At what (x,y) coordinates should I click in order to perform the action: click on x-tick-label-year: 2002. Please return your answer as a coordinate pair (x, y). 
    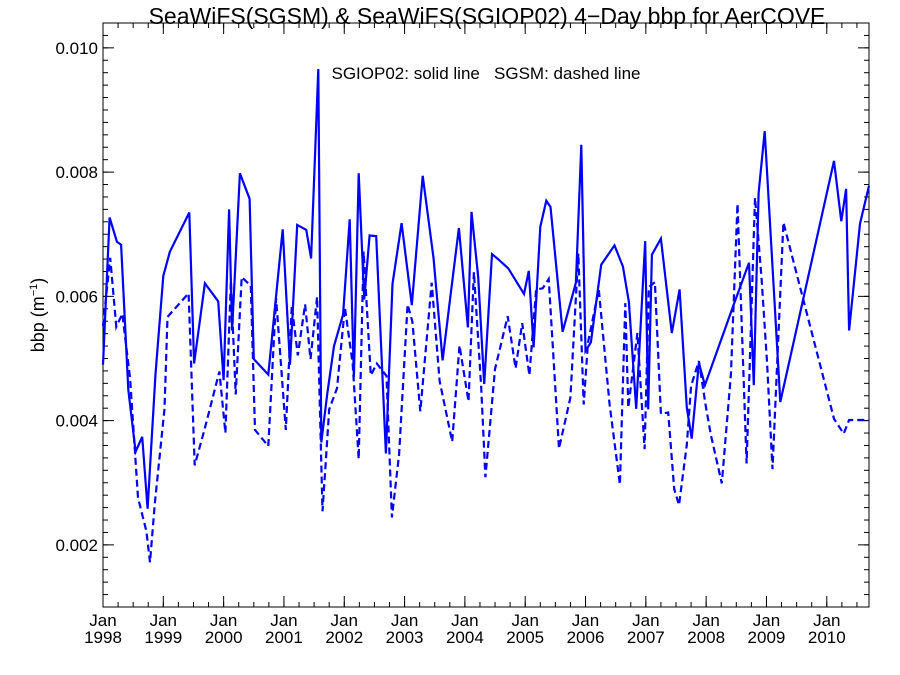
    Looking at the image, I should click on (344, 637).